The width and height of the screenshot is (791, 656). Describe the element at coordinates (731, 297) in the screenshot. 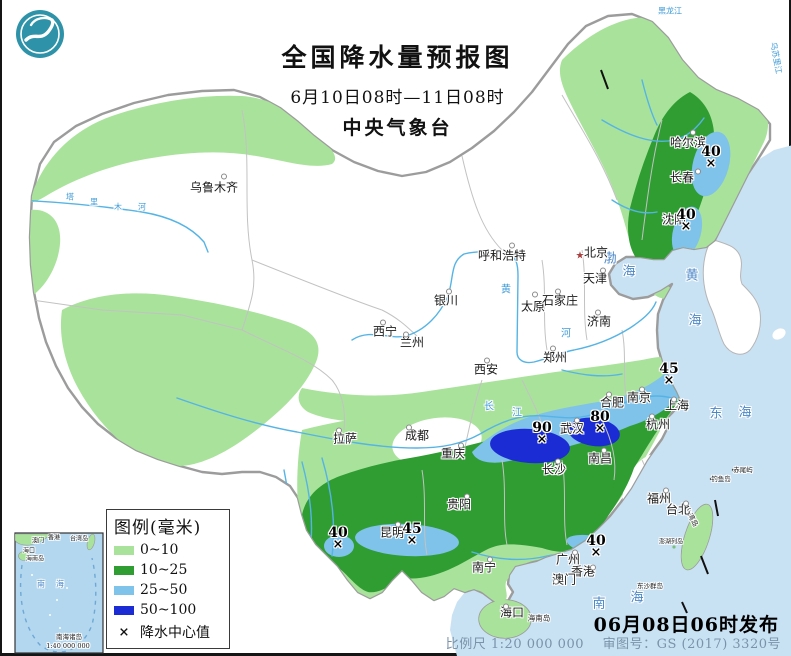

I see `korea-landmass` at that location.